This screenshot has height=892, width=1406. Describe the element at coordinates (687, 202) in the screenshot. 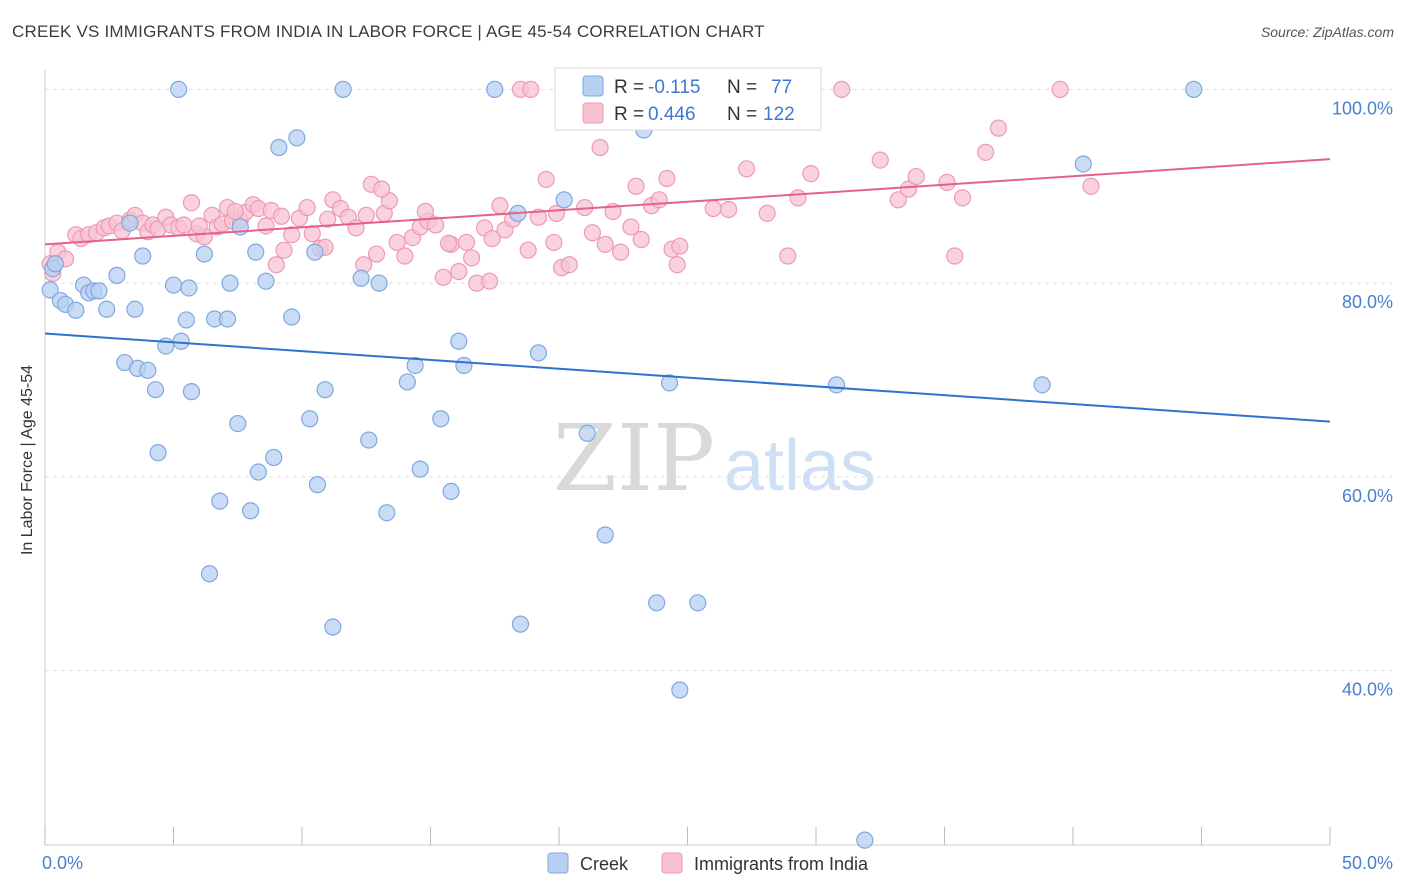

I see `india-trend-line` at that location.